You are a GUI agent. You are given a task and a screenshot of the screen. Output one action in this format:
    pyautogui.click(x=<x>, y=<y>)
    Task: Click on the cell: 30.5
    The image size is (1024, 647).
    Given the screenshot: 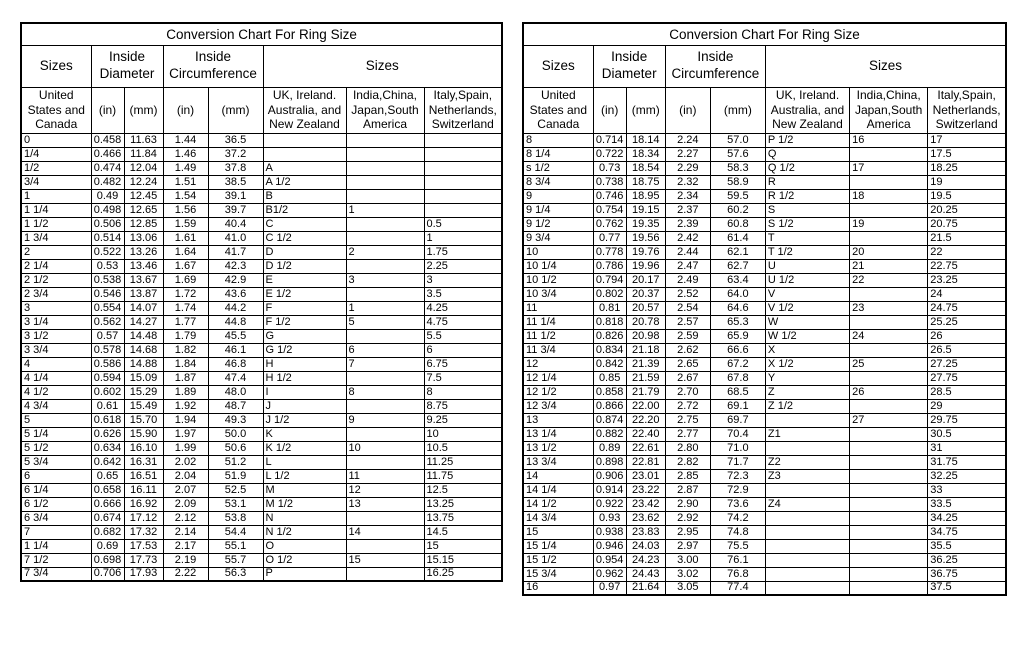 What is the action you would take?
    pyautogui.click(x=967, y=434)
    